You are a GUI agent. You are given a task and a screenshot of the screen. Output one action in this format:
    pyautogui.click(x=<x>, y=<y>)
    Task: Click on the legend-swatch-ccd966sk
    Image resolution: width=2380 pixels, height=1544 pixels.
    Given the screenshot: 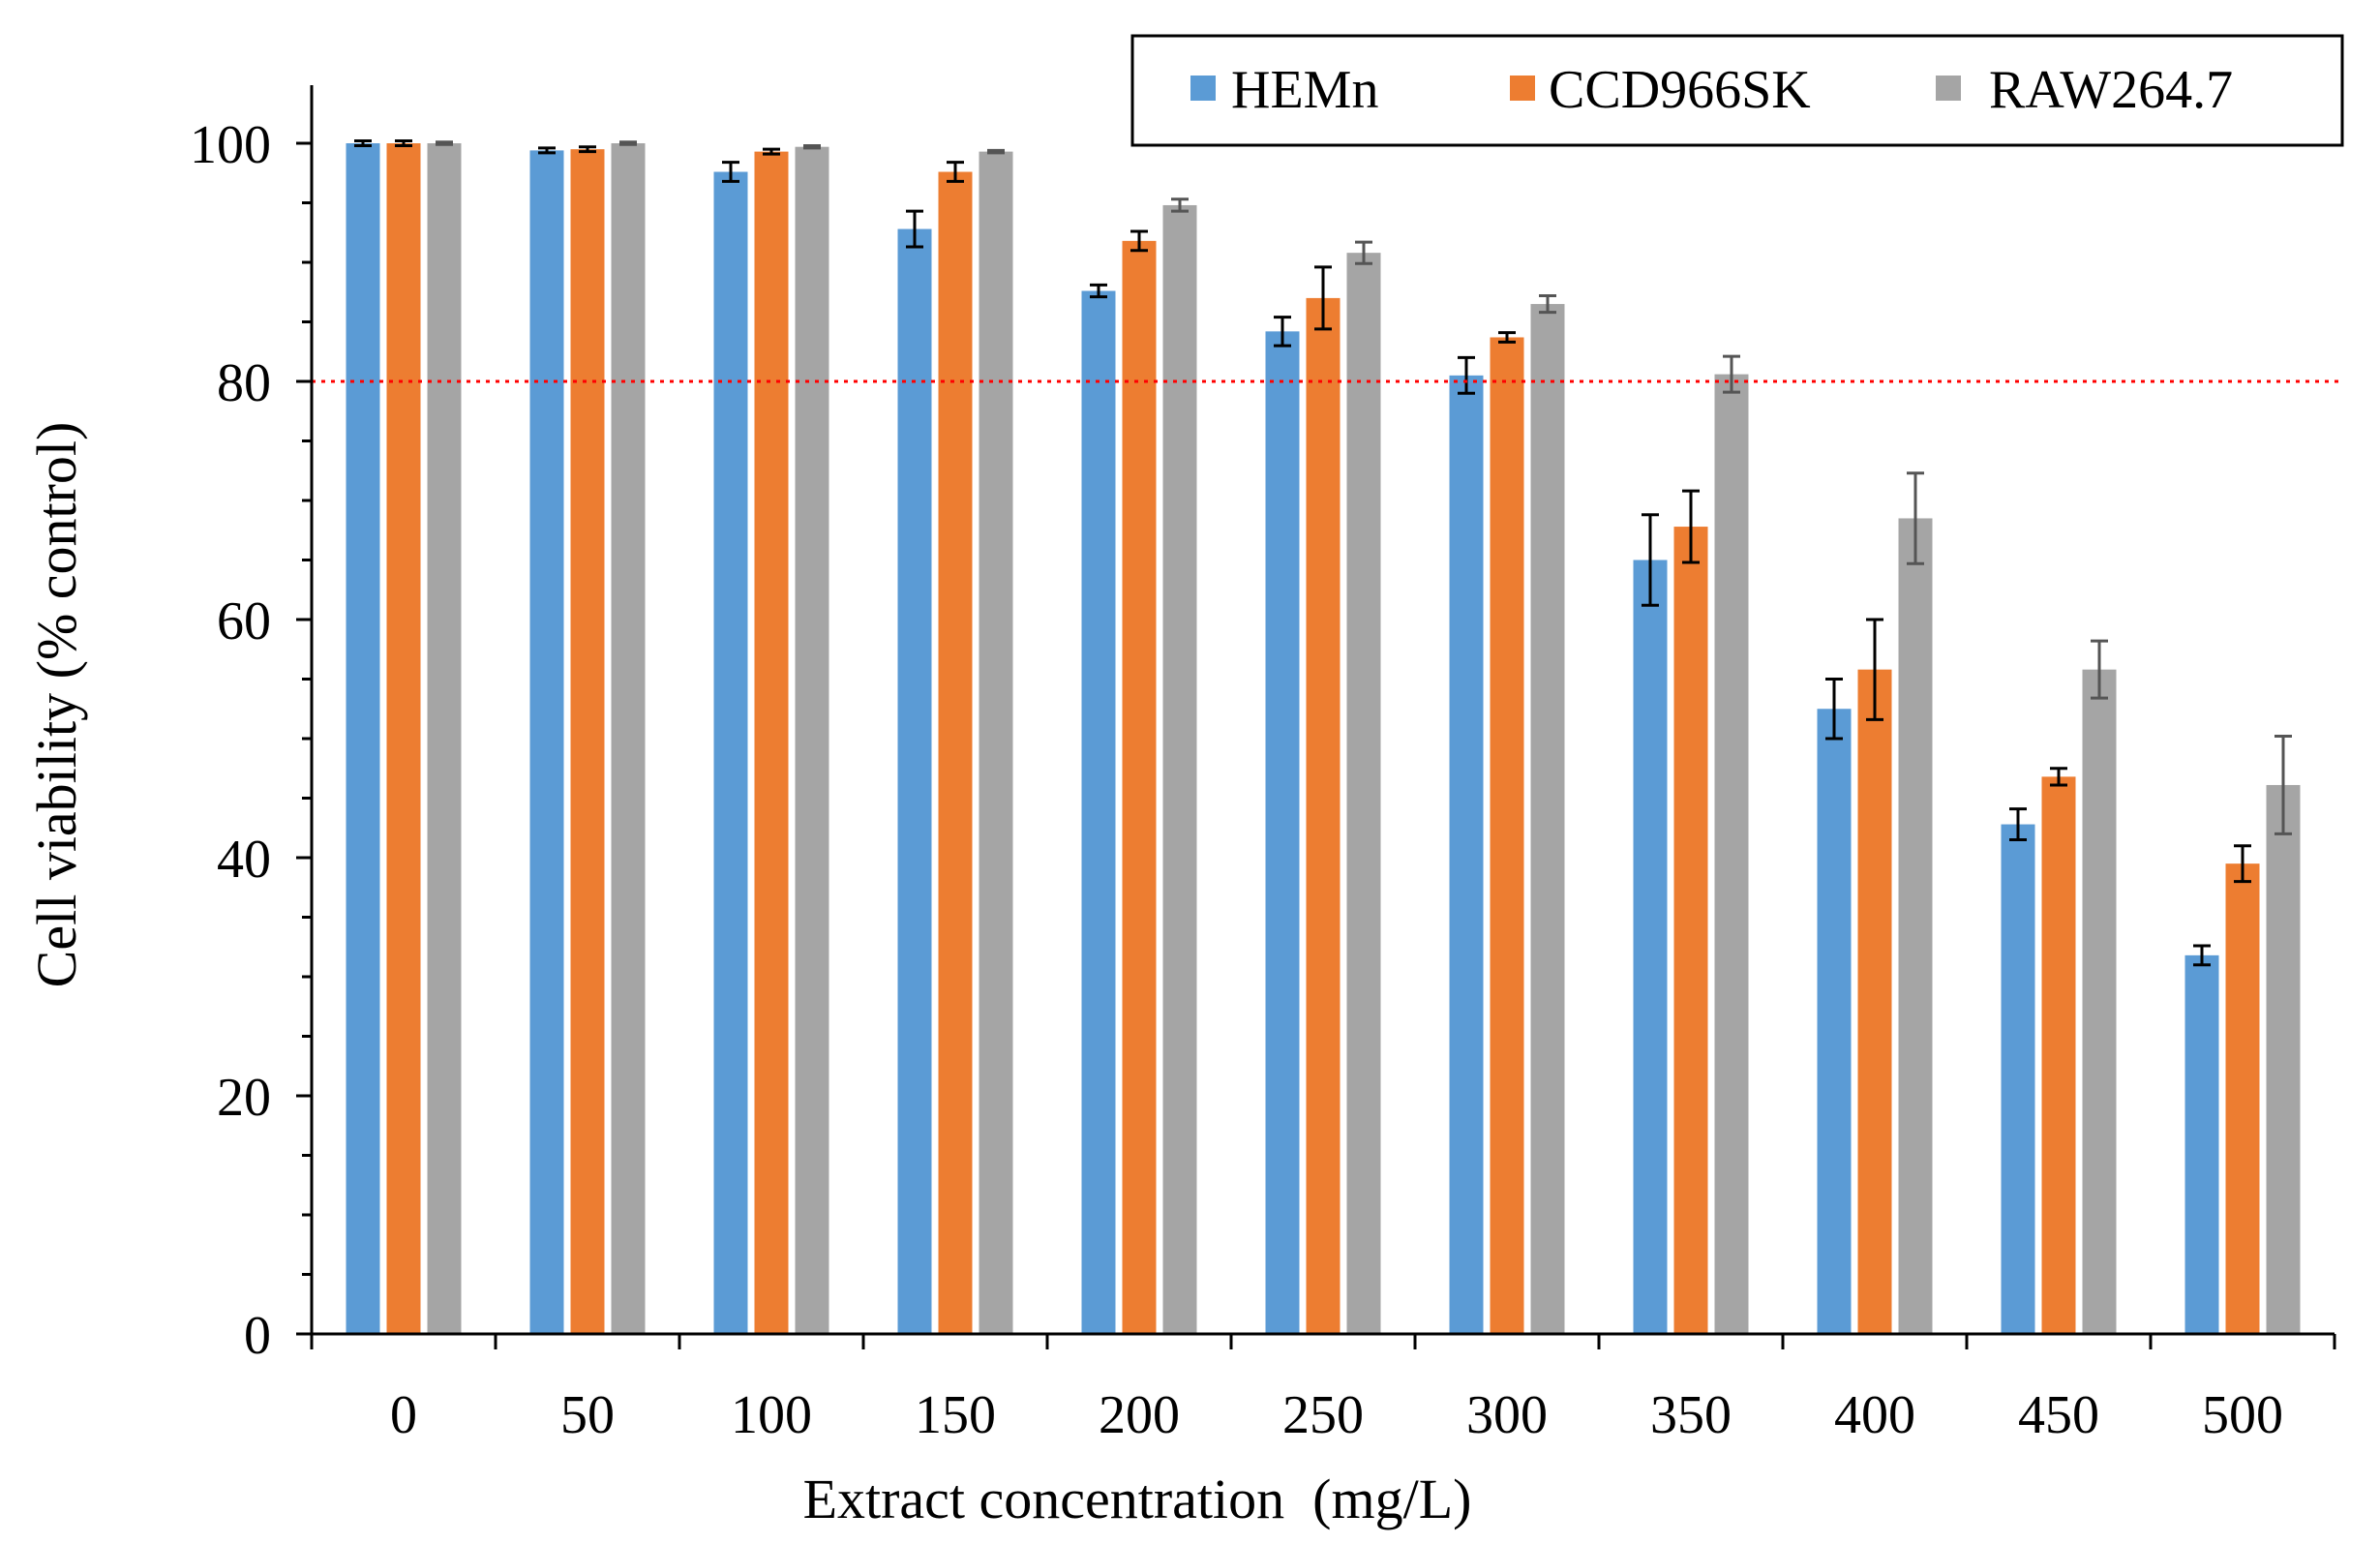 What is the action you would take?
    pyautogui.click(x=1522, y=88)
    